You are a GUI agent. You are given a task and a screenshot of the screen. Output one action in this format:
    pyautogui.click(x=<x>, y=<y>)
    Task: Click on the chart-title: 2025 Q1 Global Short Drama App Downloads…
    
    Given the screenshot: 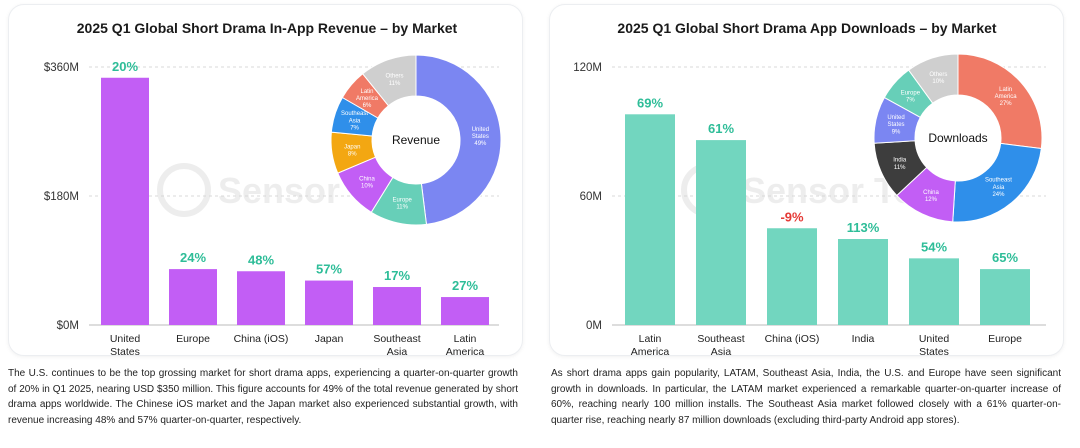 What is the action you would take?
    pyautogui.click(x=806, y=28)
    